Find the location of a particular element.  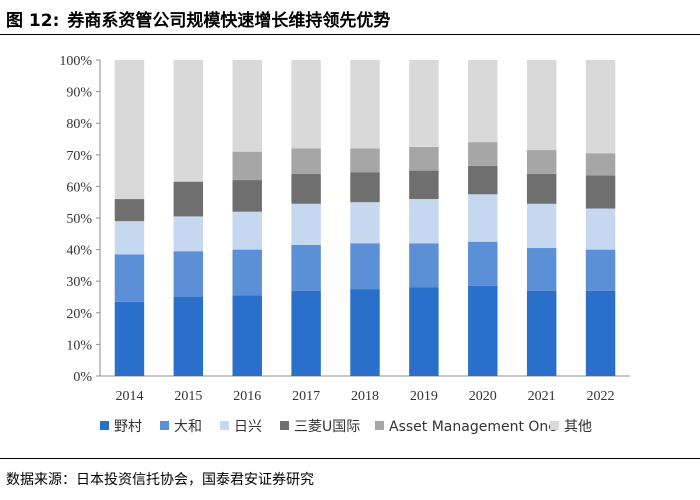

bar-segment-nikko-2016 is located at coordinates (247, 230).